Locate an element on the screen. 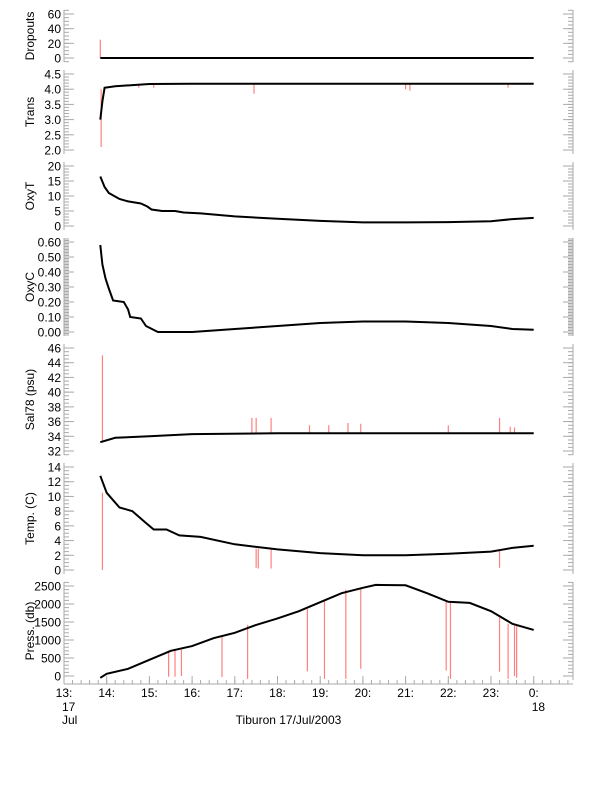 This screenshot has height=785, width=612. y-tick-label-oxyc: 0.50 is located at coordinates (50, 258).